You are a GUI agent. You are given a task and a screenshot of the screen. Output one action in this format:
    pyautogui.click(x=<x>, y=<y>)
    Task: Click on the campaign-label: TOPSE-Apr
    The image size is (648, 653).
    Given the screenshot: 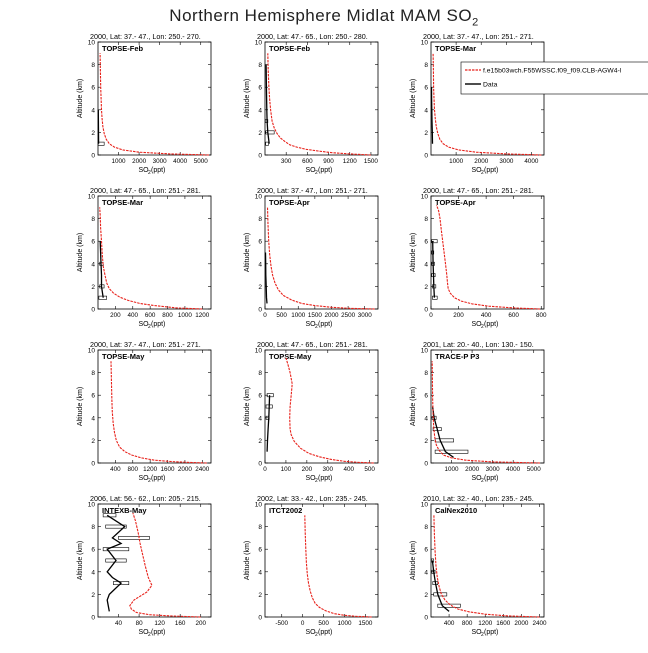 What is the action you would take?
    pyautogui.click(x=289, y=202)
    